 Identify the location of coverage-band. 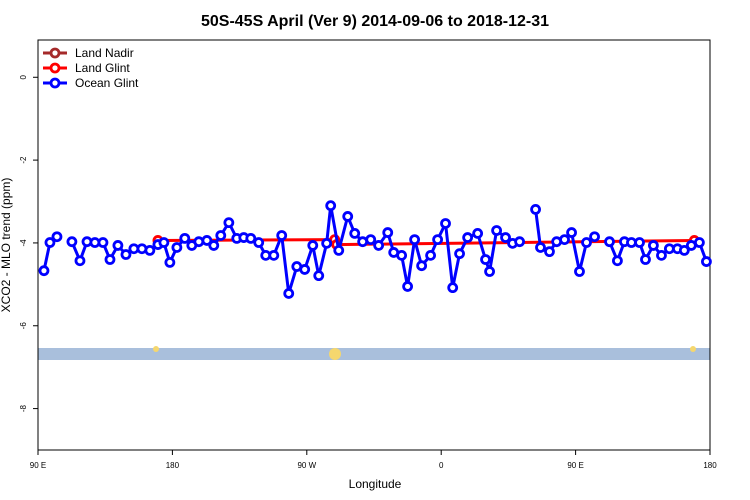
(374, 354).